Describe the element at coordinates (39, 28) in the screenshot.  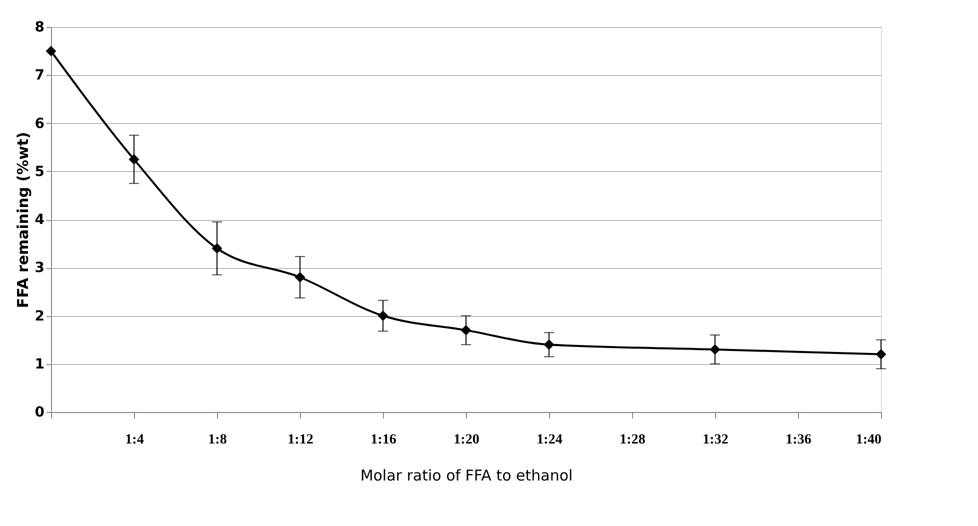
I see `y-tick-label: 8` at that location.